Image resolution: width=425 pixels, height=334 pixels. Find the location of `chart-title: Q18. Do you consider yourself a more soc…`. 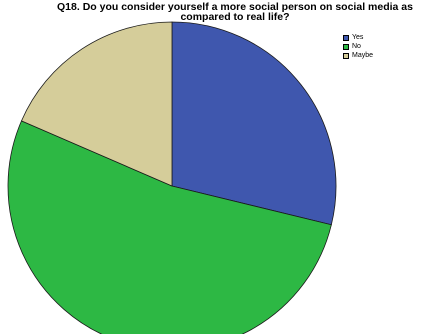

chart-title: Q18. Do you consider yourself a more soc… is located at coordinates (212, 12).